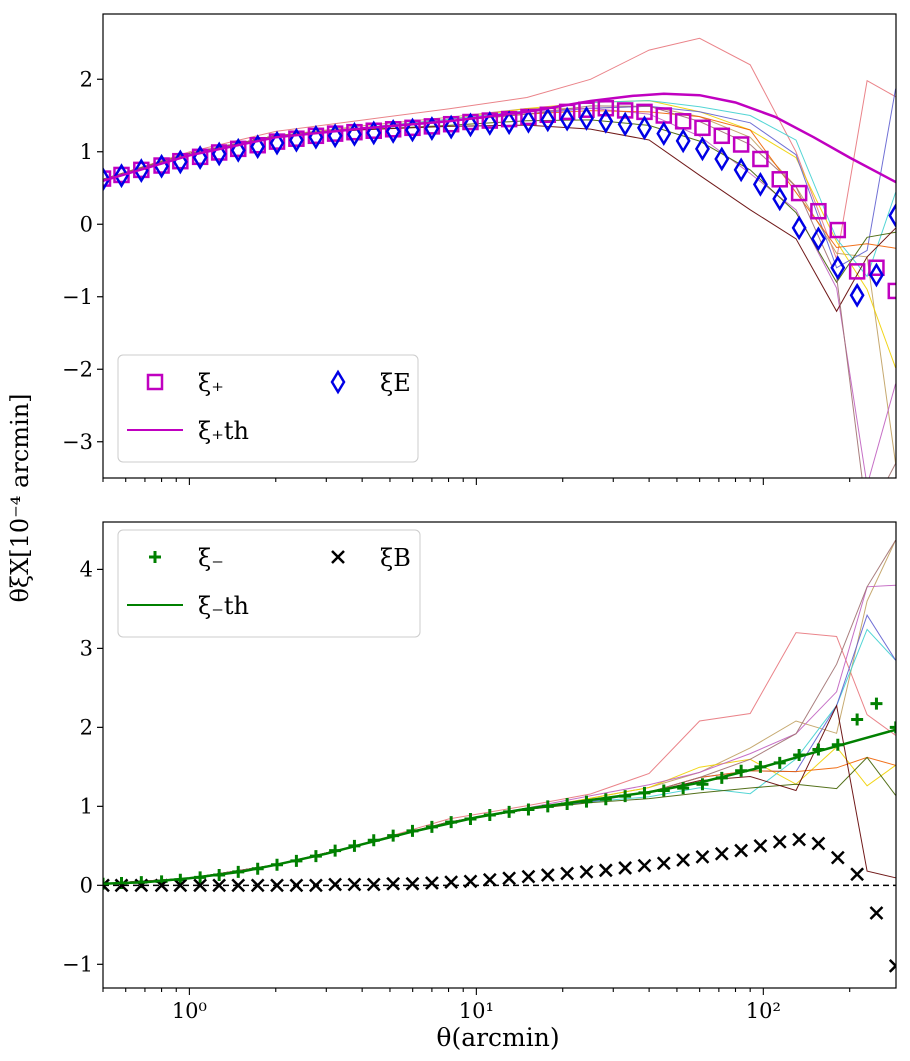  What do you see at coordinates (86, 648) in the screenshot?
I see `y-tick-label: 3` at bounding box center [86, 648].